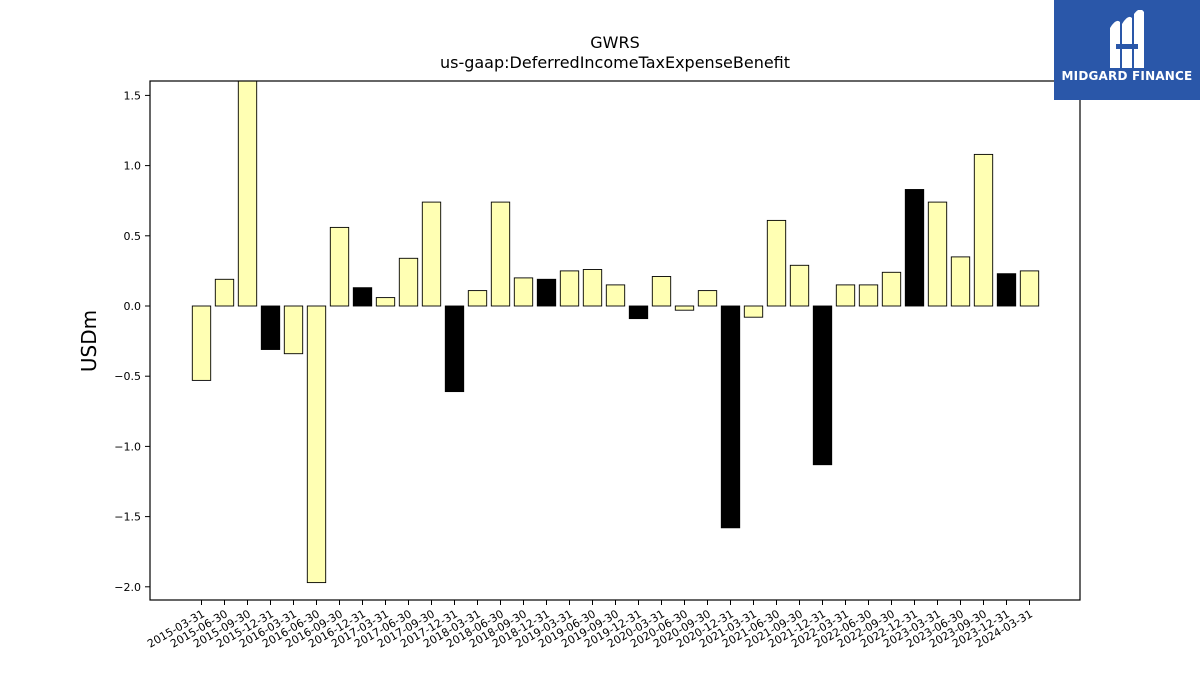 The image size is (1200, 675). What do you see at coordinates (89, 341) in the screenshot?
I see `y-axis-label: USDm` at bounding box center [89, 341].